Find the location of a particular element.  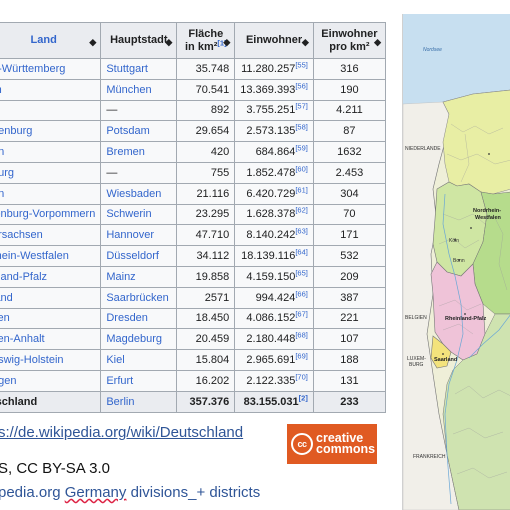

cell-density: 209 is located at coordinates (349, 276).